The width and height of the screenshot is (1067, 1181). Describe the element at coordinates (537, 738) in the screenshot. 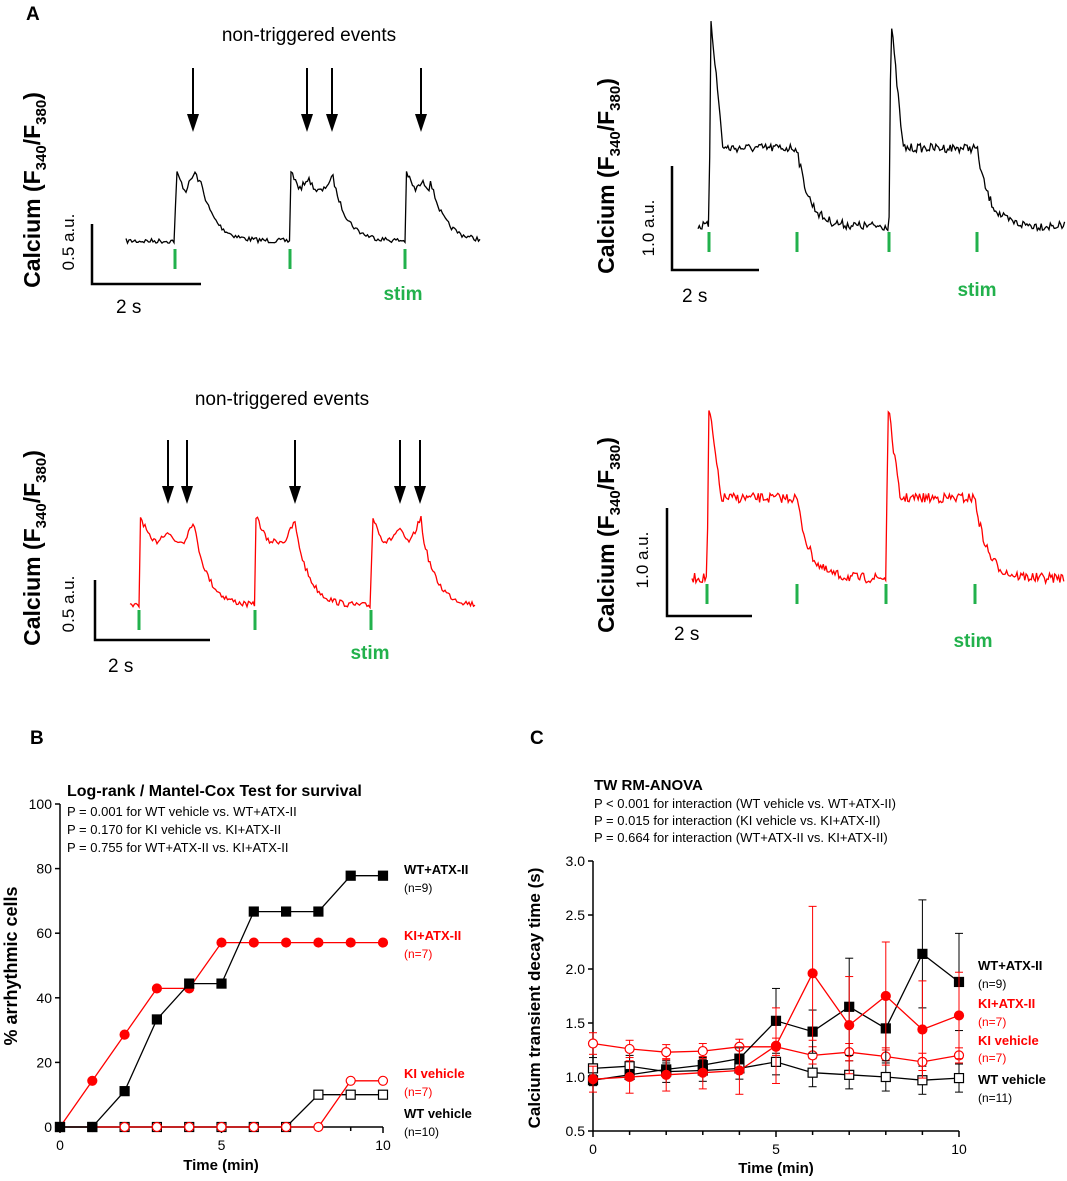

I see `panel-label-c: C` at that location.